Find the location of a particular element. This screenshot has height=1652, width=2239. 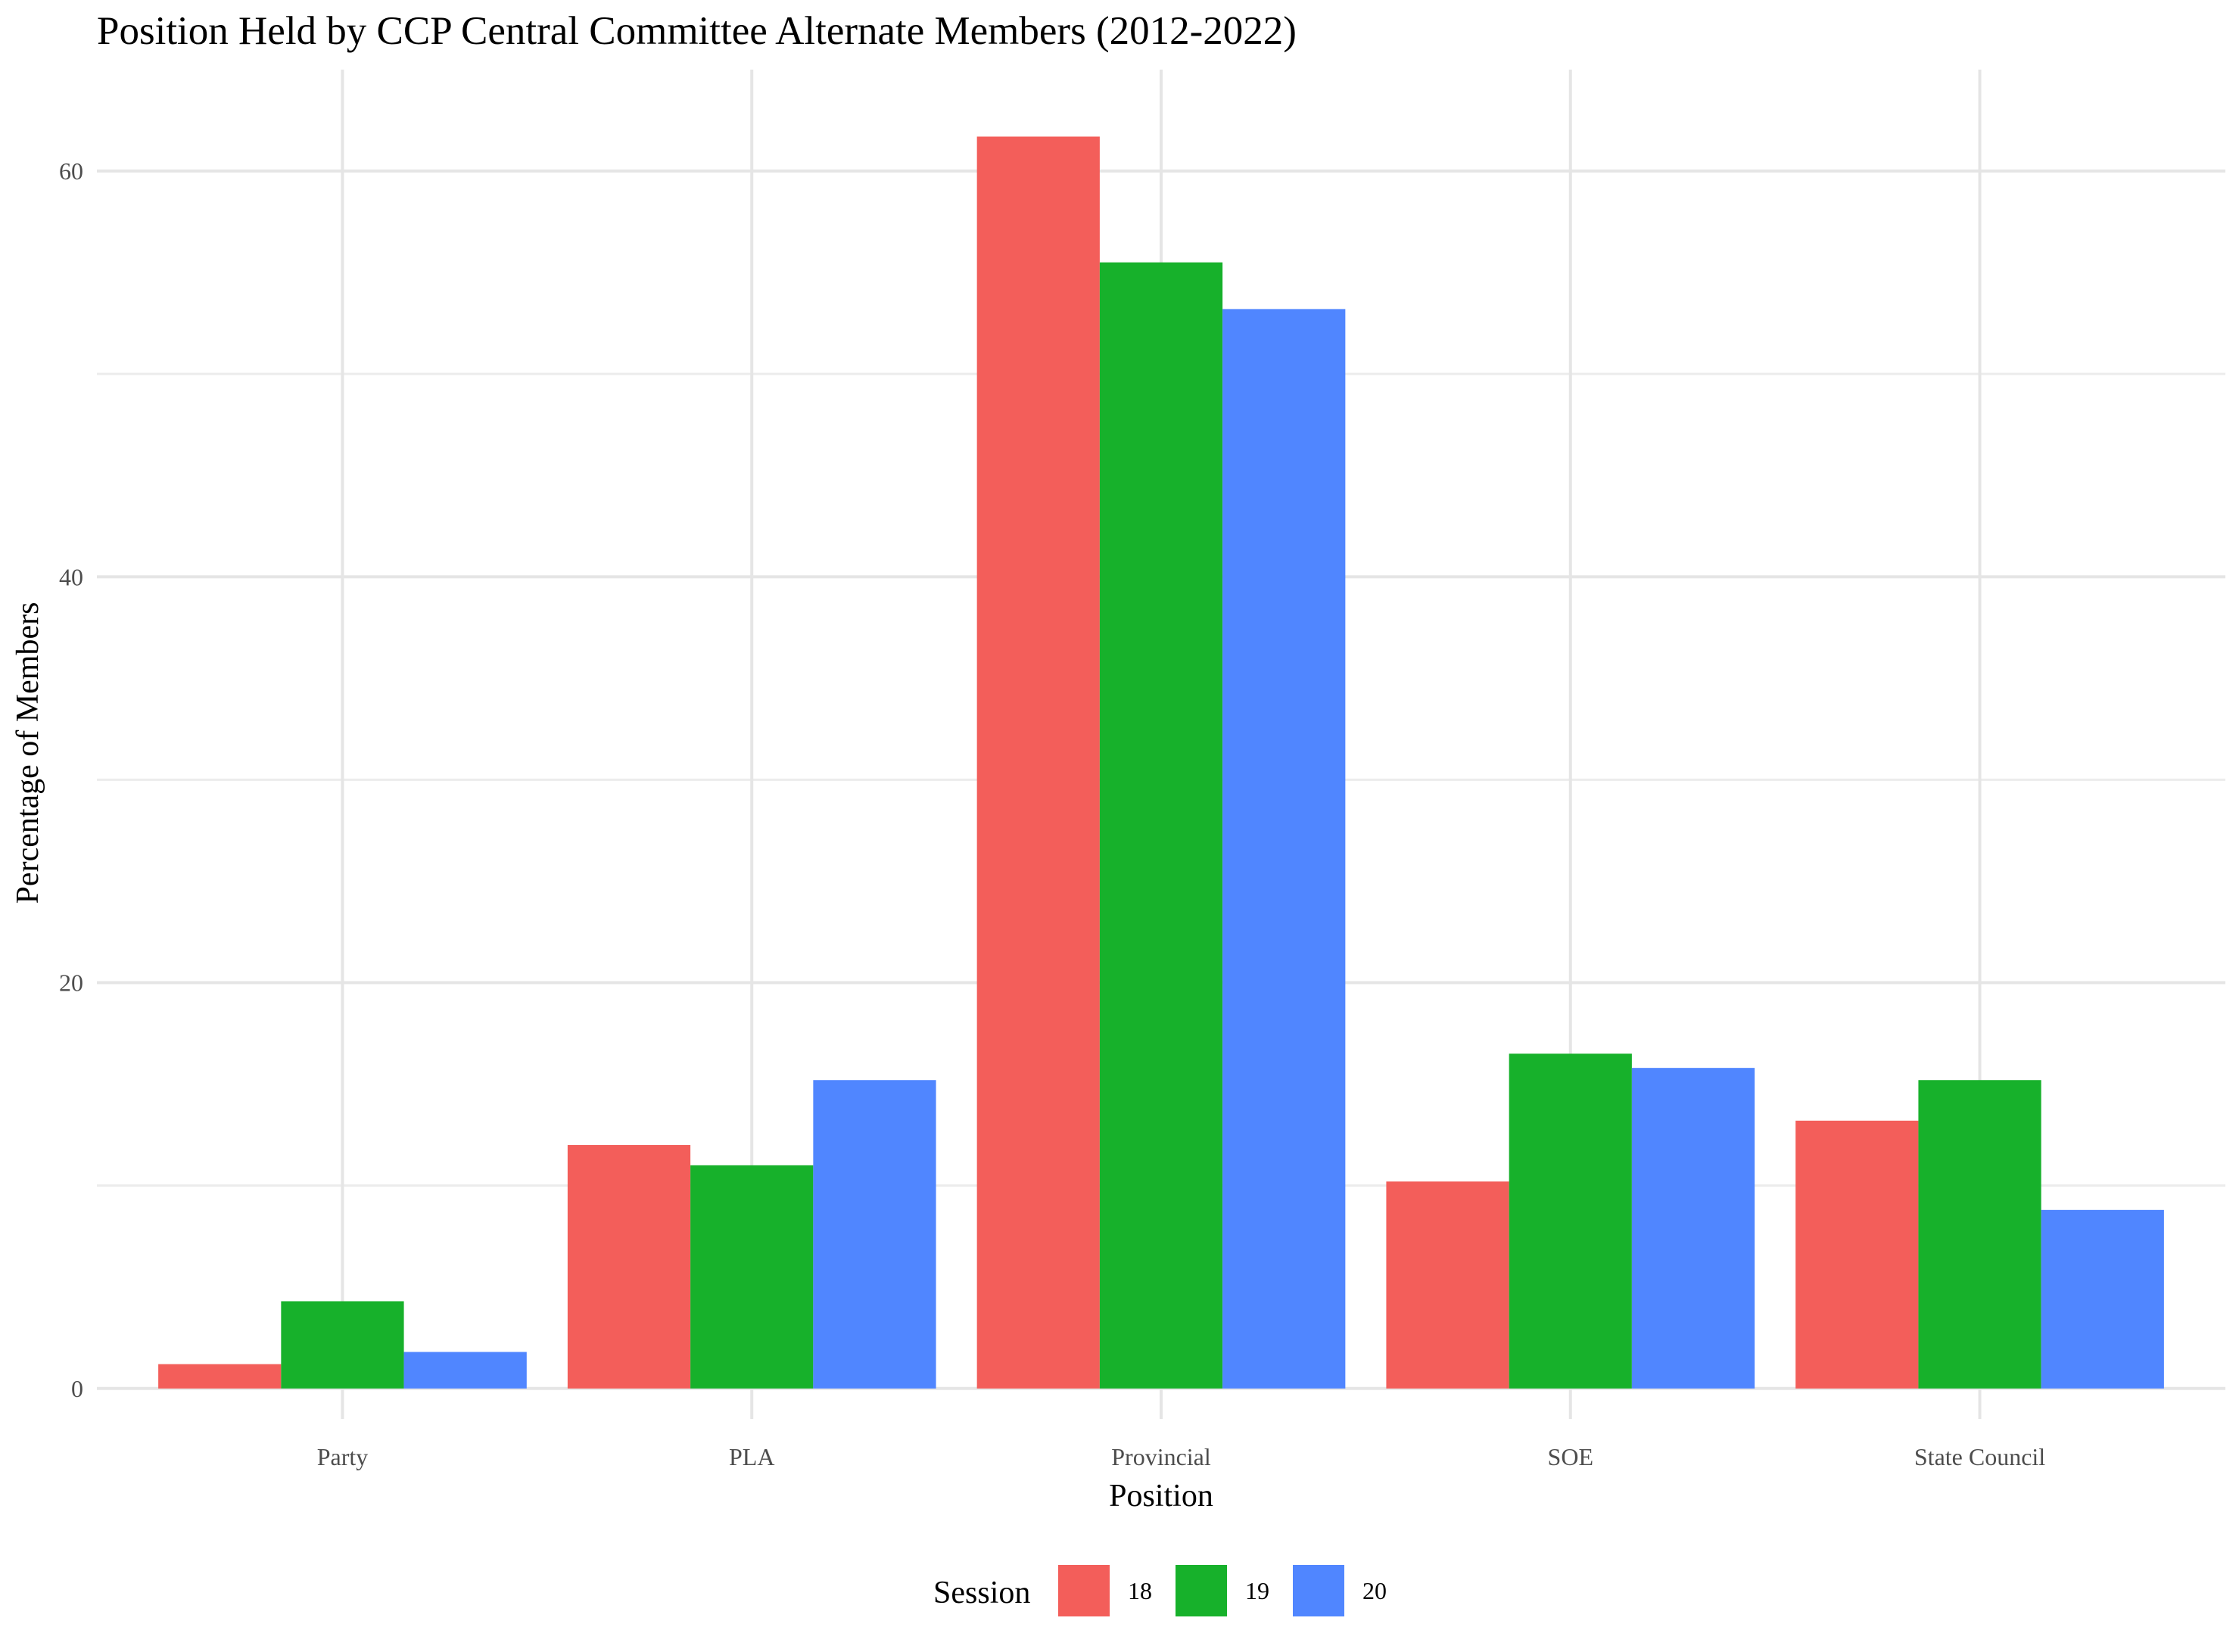

y-tick-label: 60 is located at coordinates (71, 171).